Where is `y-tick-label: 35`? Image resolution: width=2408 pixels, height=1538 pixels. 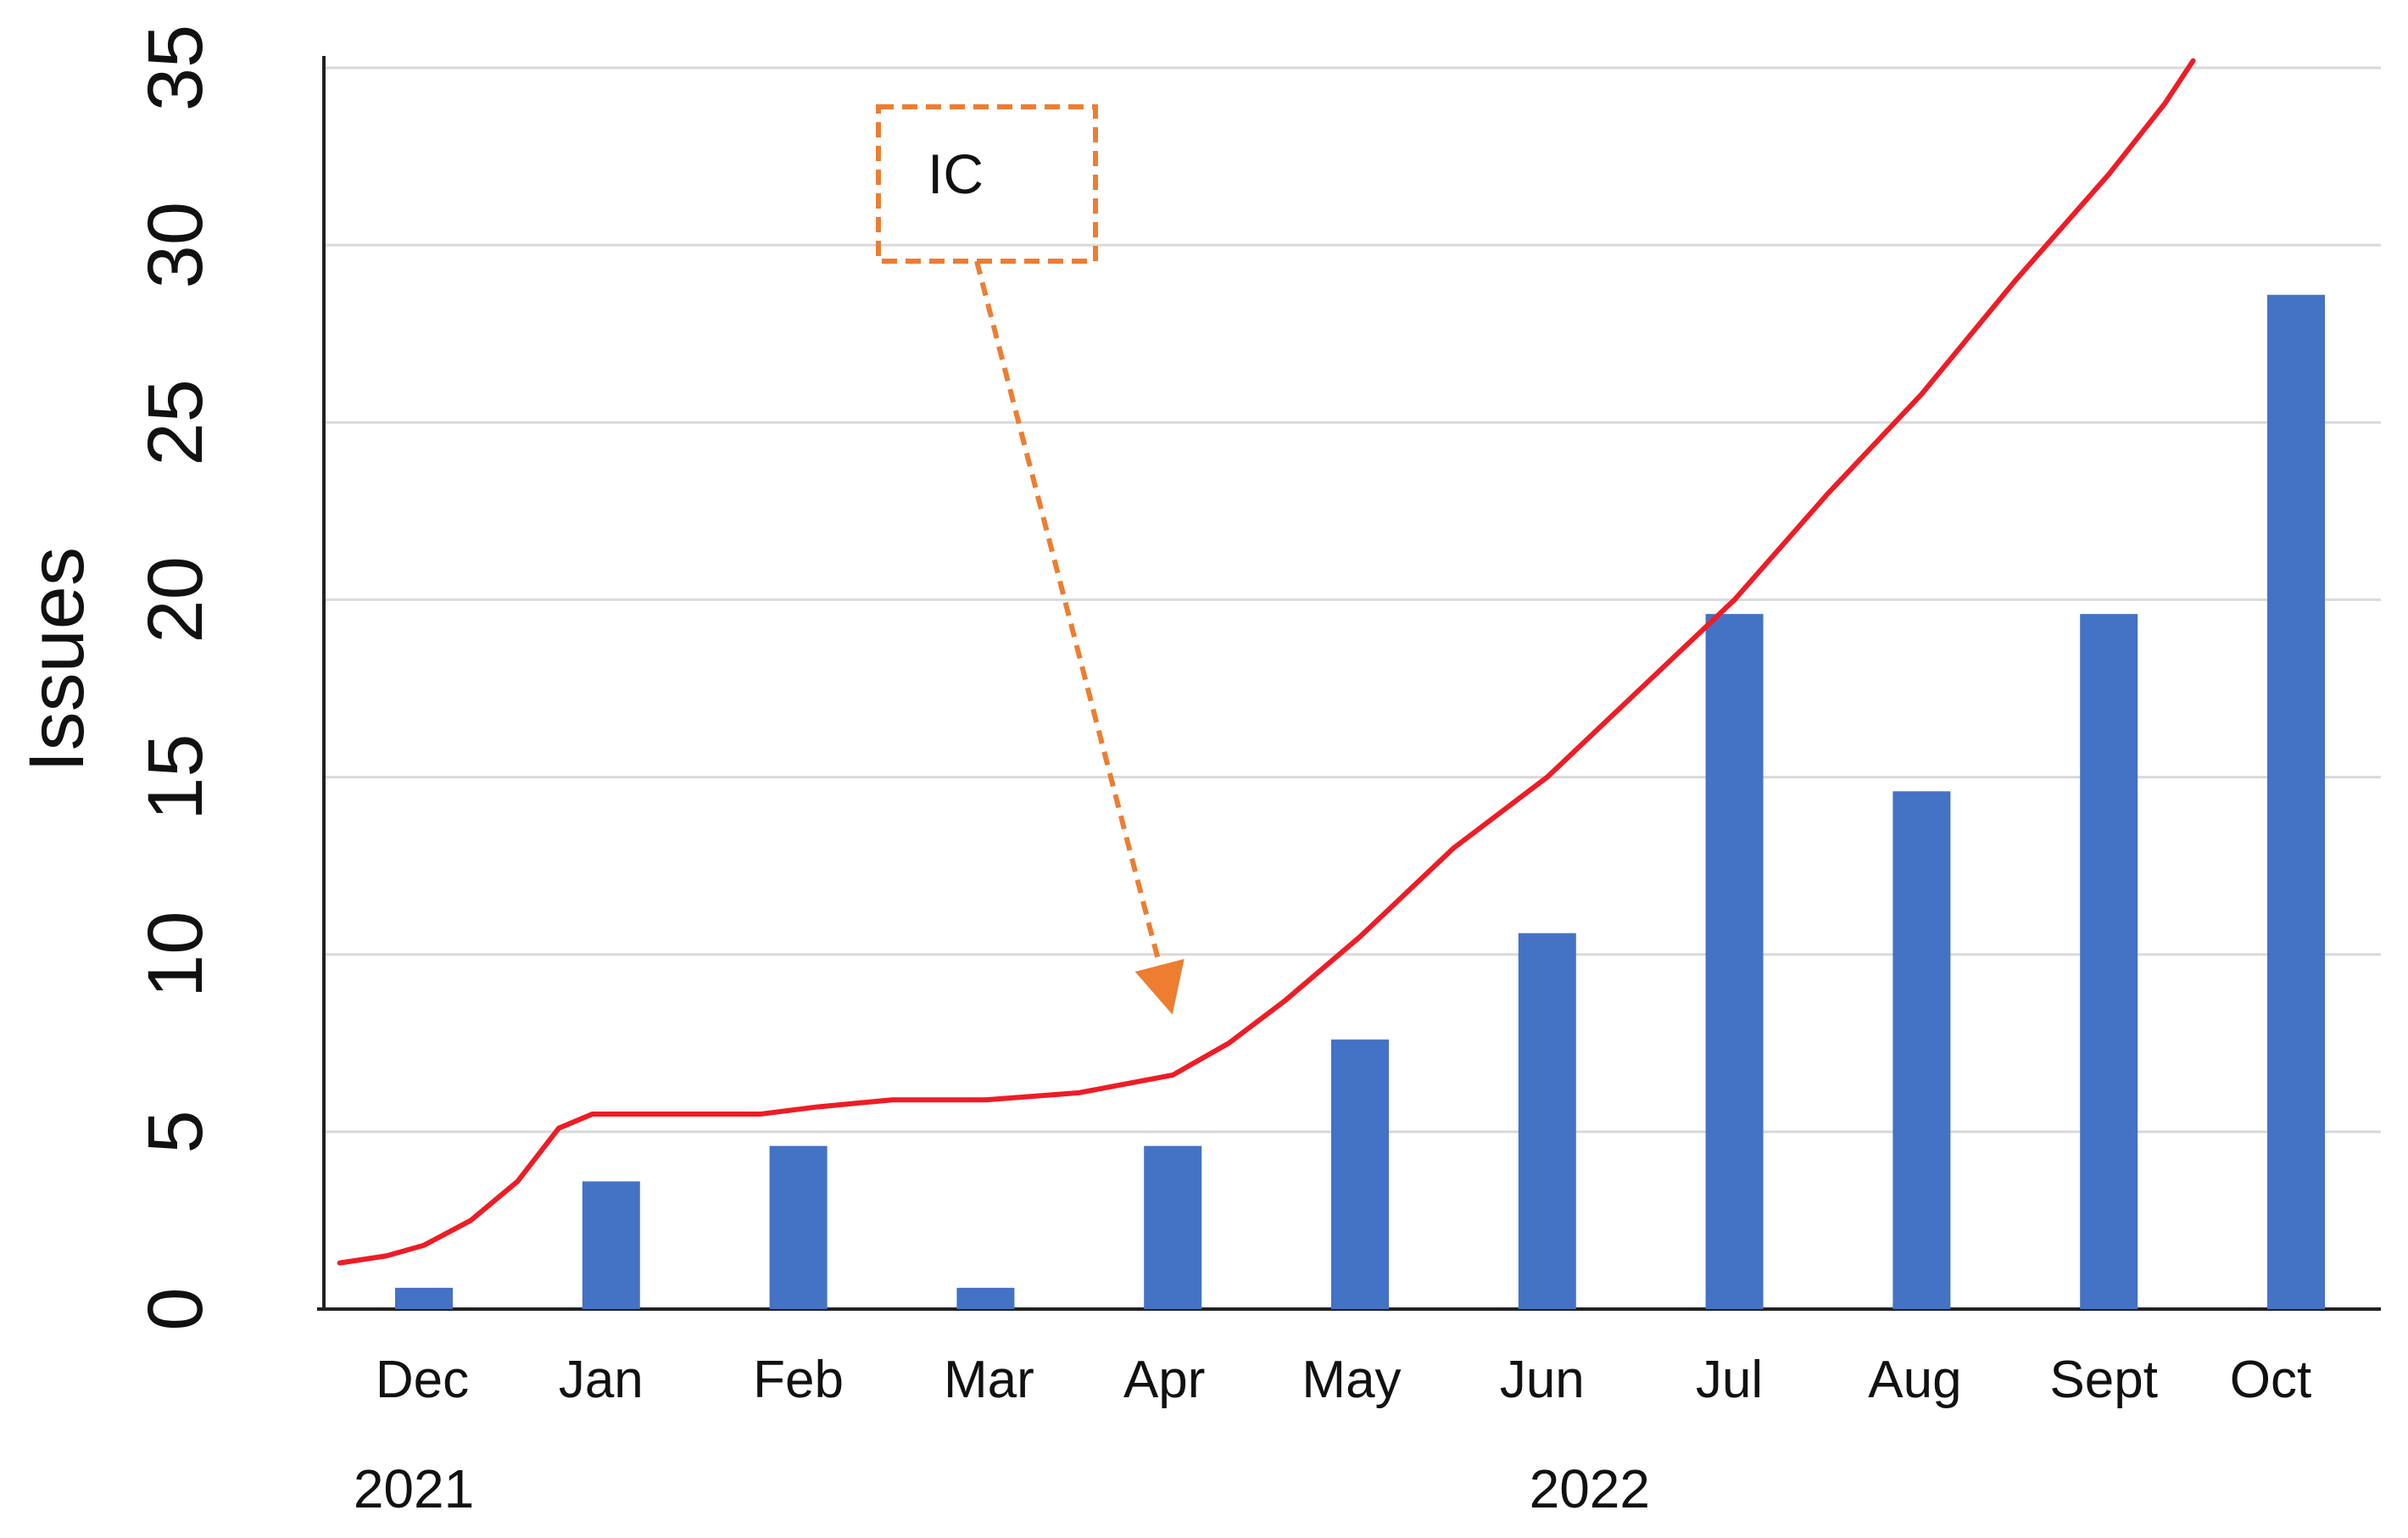
y-tick-label: 35 is located at coordinates (175, 68).